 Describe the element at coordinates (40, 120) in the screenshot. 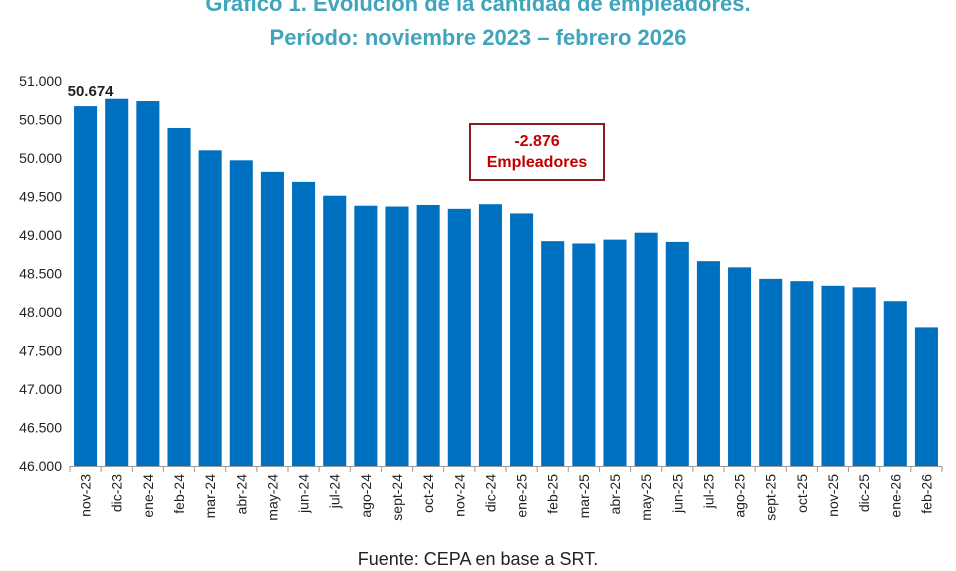

I see `y-tick-label: 50.500` at that location.